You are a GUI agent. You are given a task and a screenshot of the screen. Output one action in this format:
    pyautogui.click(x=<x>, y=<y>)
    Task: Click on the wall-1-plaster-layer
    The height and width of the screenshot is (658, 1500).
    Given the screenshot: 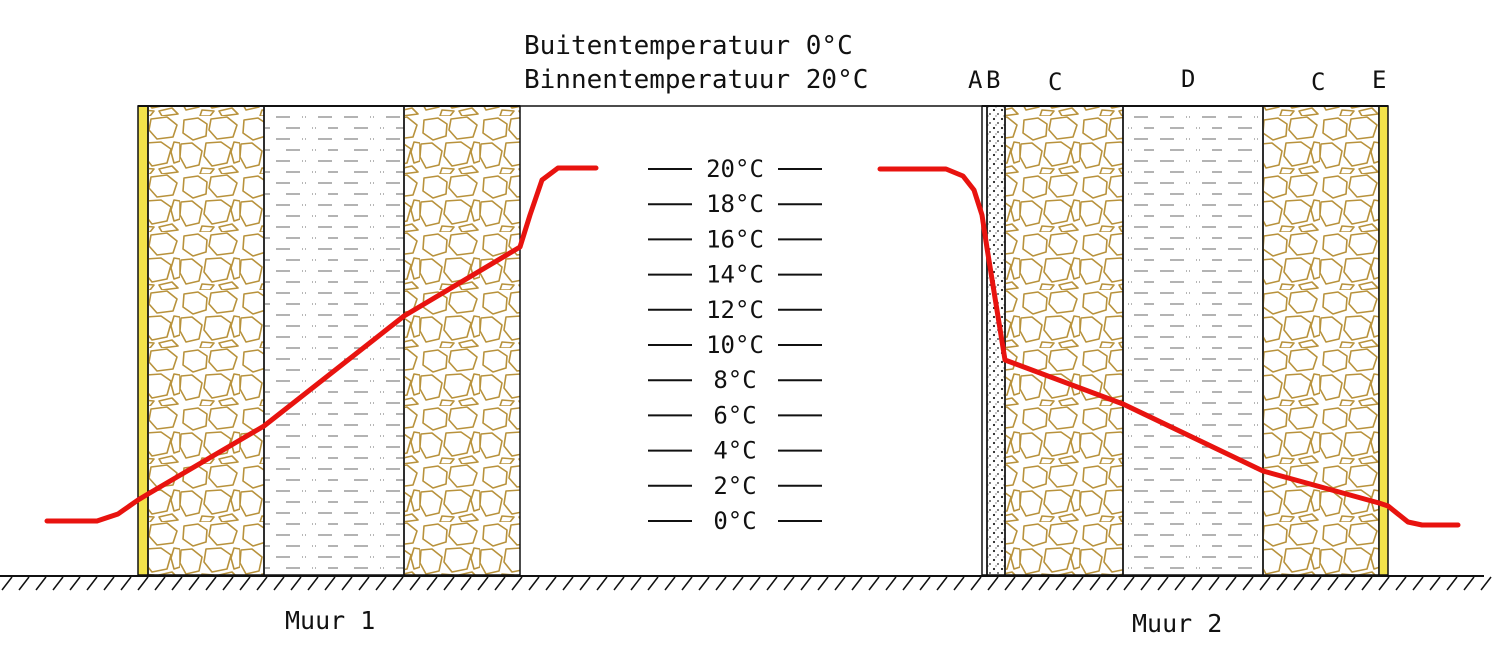 What is the action you would take?
    pyautogui.click(x=143, y=340)
    